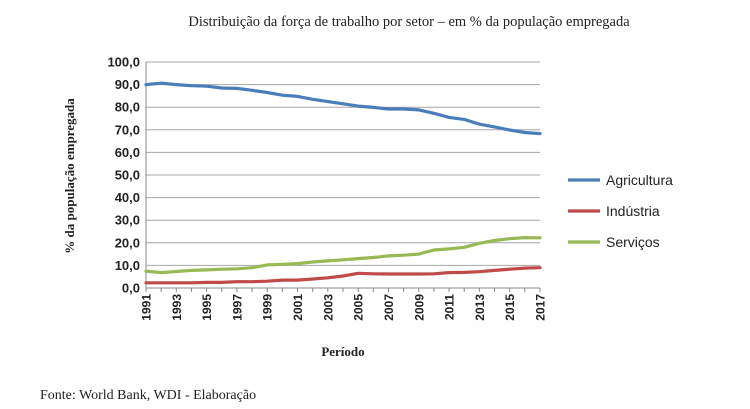 Image resolution: width=750 pixels, height=409 pixels. I want to click on legend-item-agricultura: Agricultura, so click(620, 180).